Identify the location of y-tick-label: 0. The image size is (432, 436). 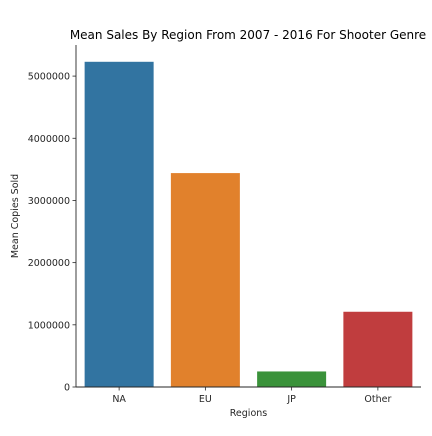
(67, 388).